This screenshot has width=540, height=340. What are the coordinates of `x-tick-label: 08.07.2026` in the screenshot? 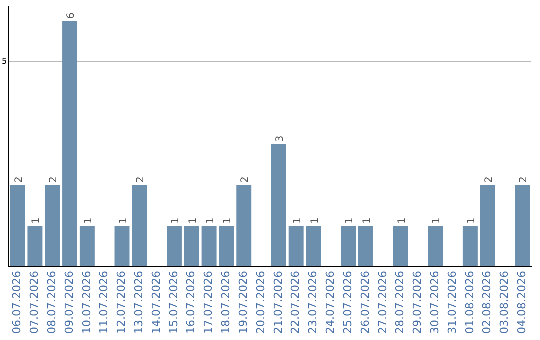 It's located at (51, 302).